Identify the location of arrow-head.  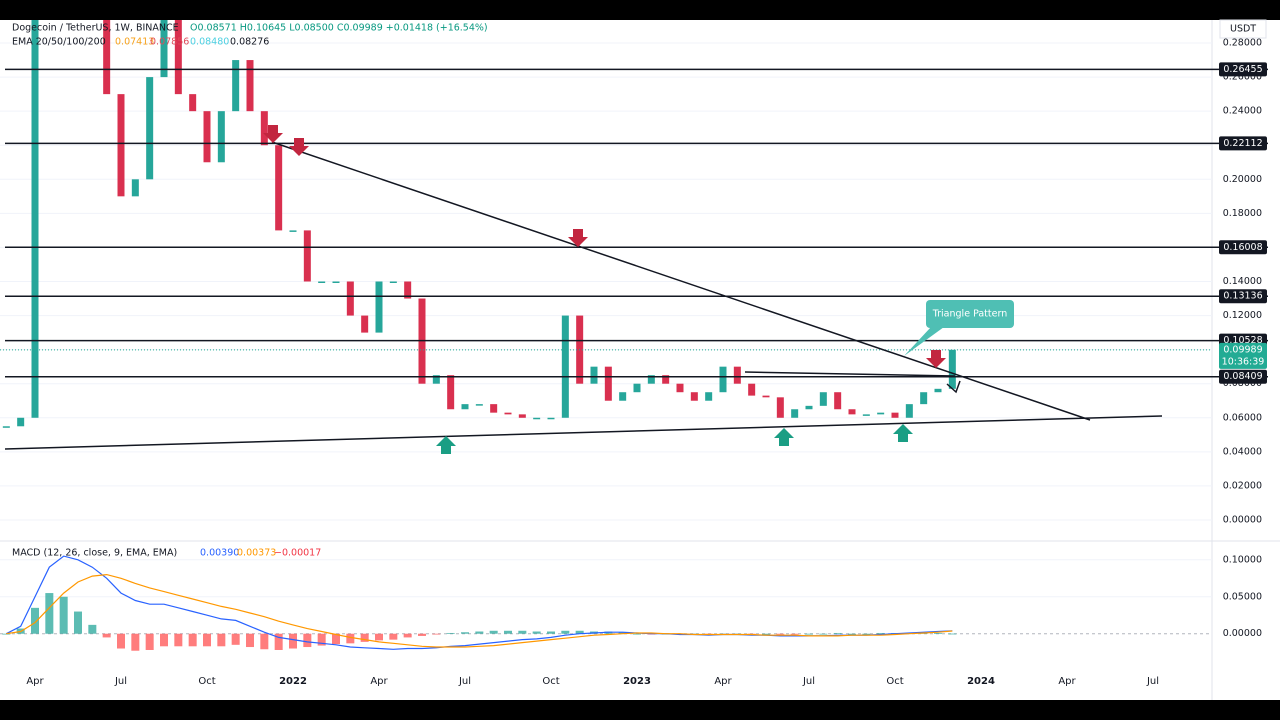
(953, 387).